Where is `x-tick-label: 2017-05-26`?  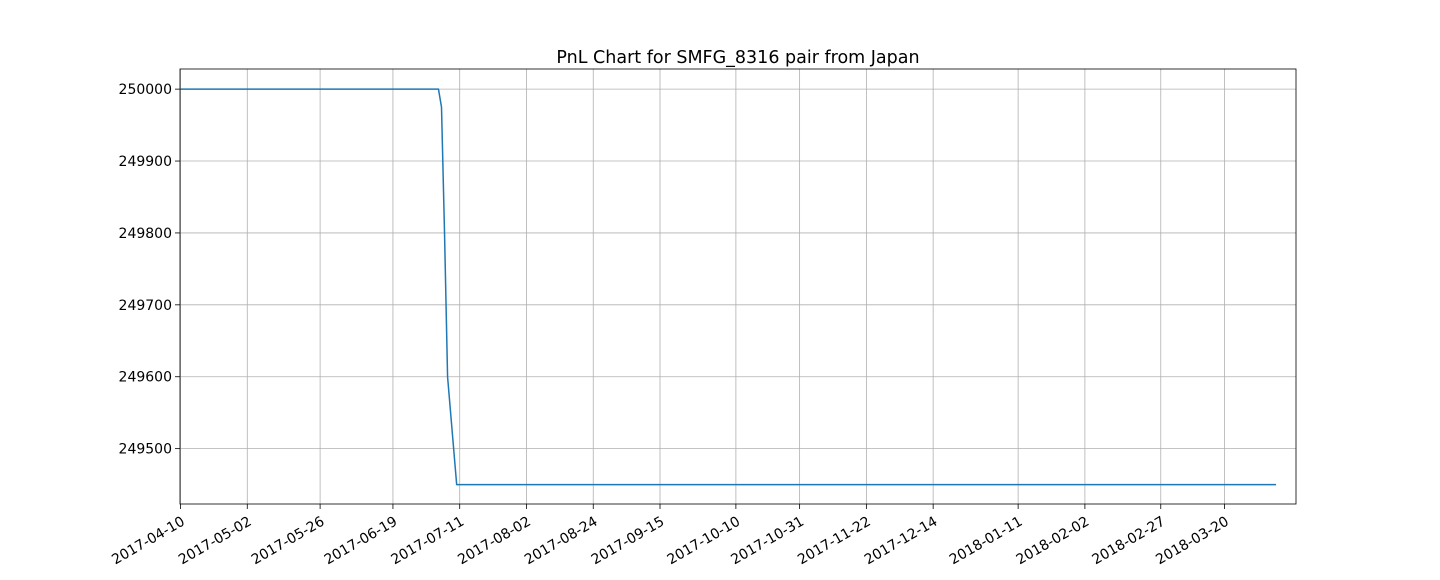 x-tick-label: 2017-05-26 is located at coordinates (288, 541).